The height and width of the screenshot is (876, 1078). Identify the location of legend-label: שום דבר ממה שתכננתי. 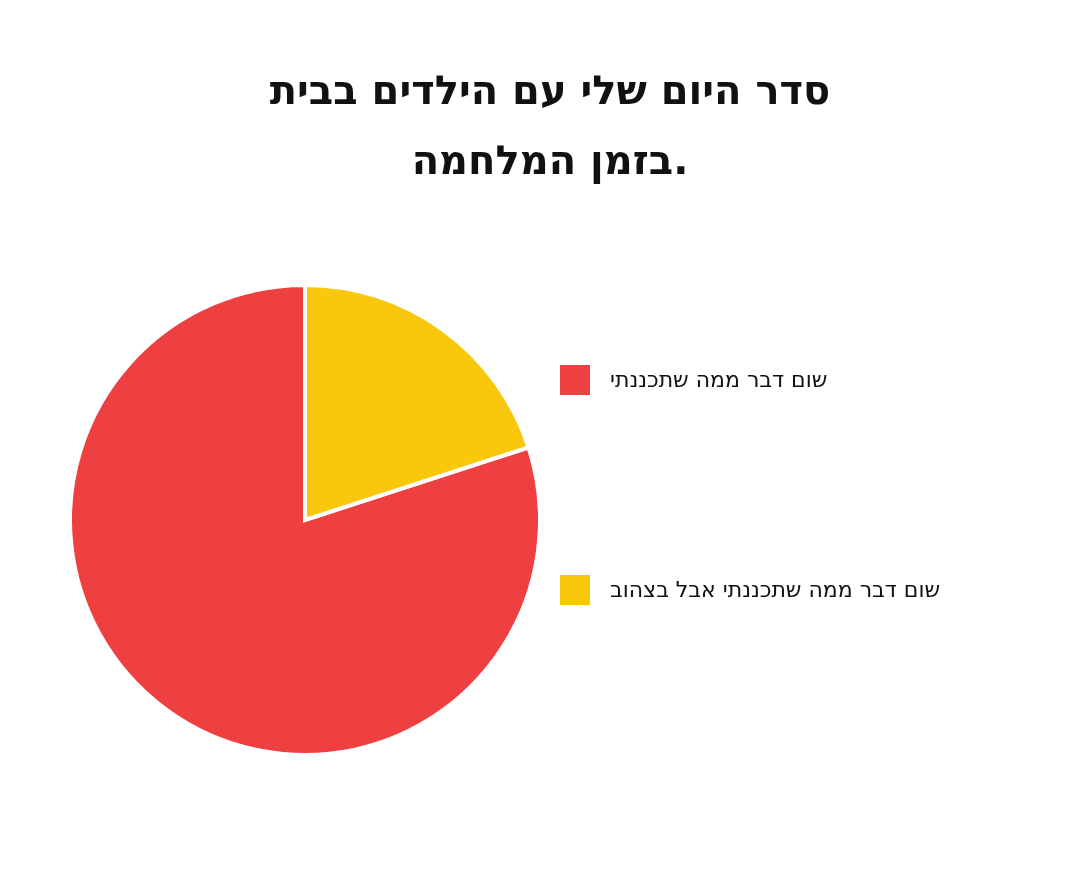
(719, 379).